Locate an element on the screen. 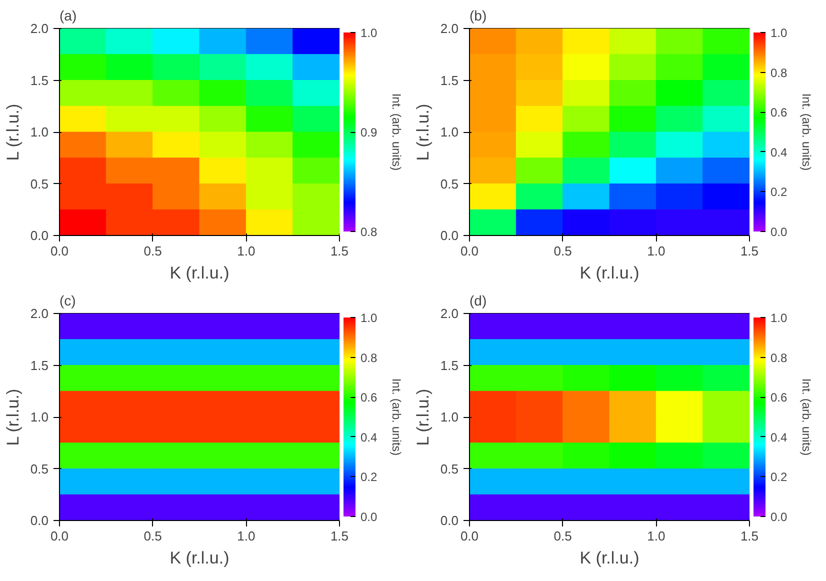  chart-title: (c) is located at coordinates (68, 300).